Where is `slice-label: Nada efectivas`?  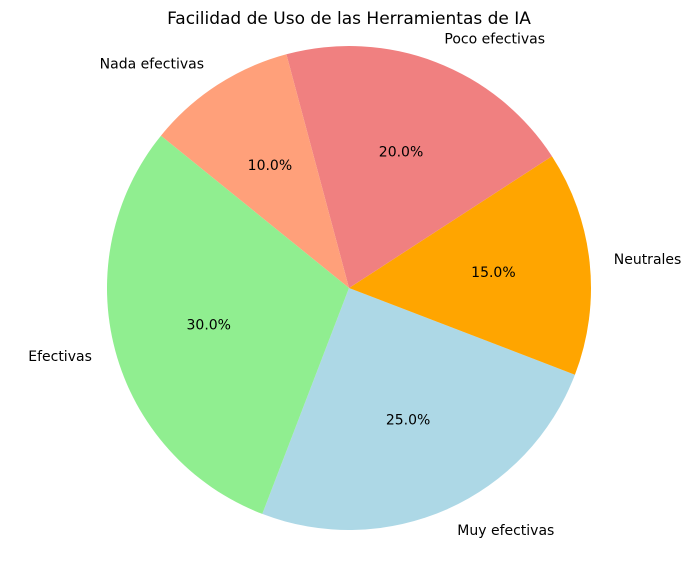 slice-label: Nada efectivas is located at coordinates (152, 65).